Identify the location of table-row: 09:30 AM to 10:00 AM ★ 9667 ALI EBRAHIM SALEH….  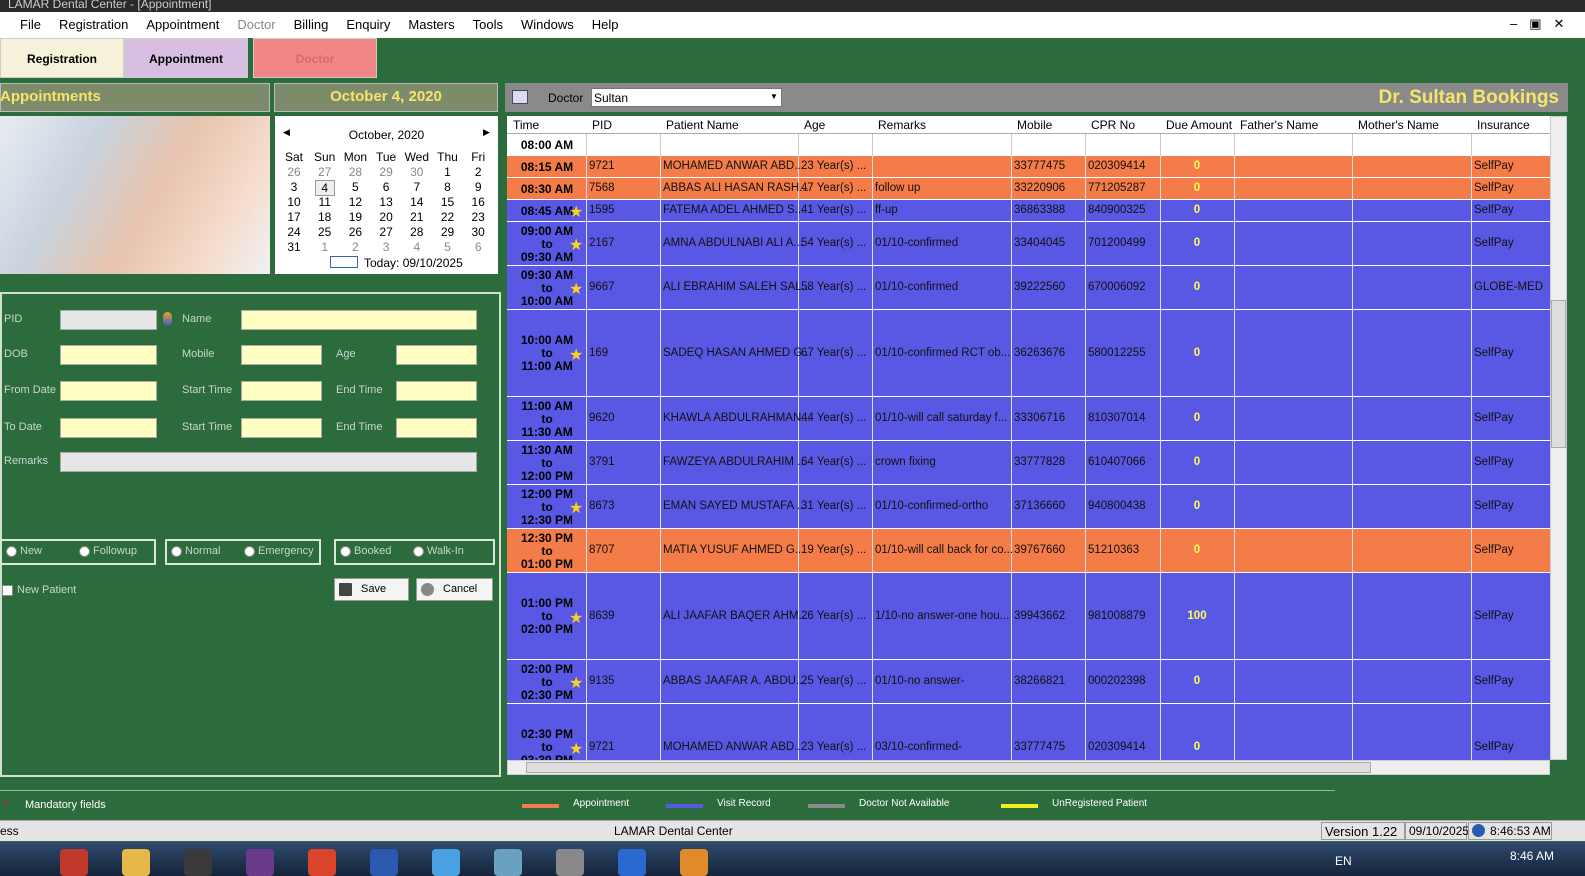
(1028, 288).